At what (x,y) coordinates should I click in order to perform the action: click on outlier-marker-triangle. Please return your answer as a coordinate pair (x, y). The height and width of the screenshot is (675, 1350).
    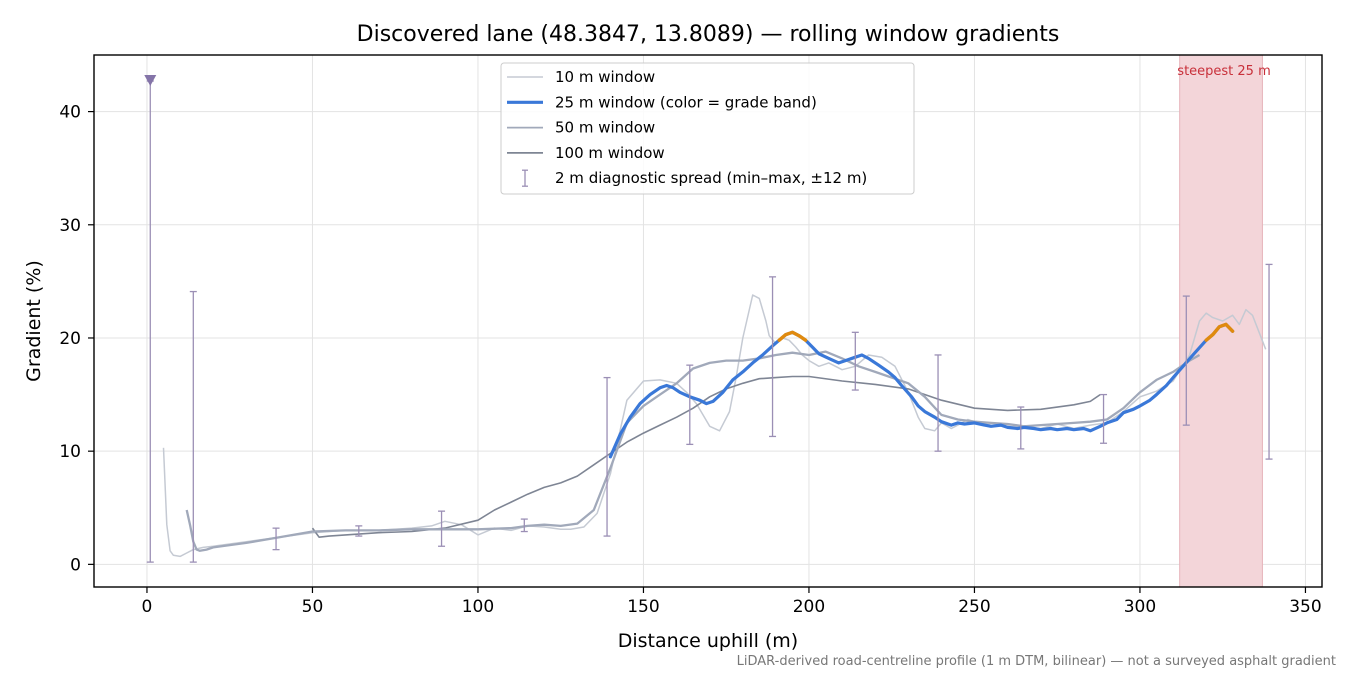
    Looking at the image, I should click on (150, 81).